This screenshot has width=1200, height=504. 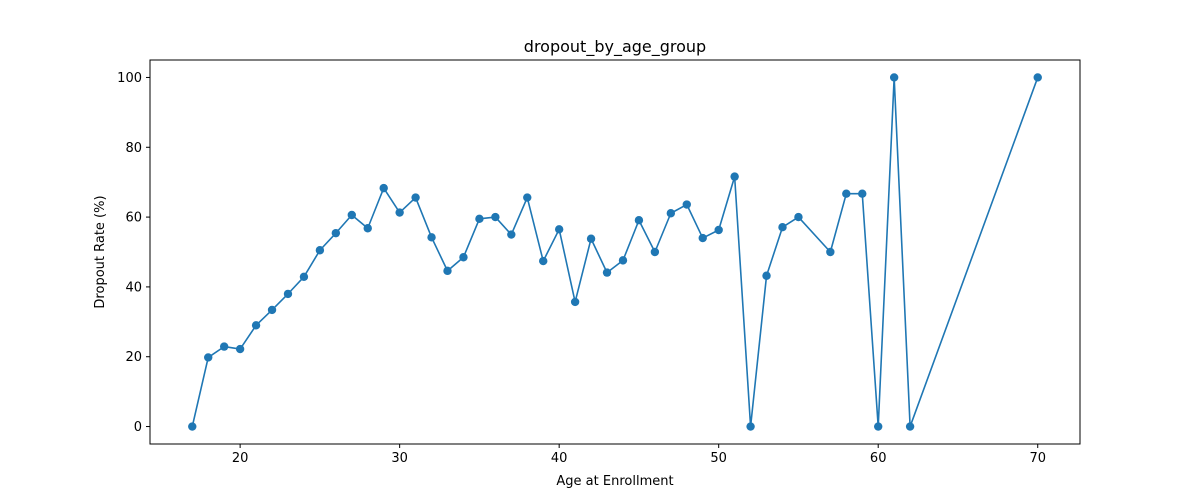 I want to click on x-tick-label: 70, so click(x=1037, y=458).